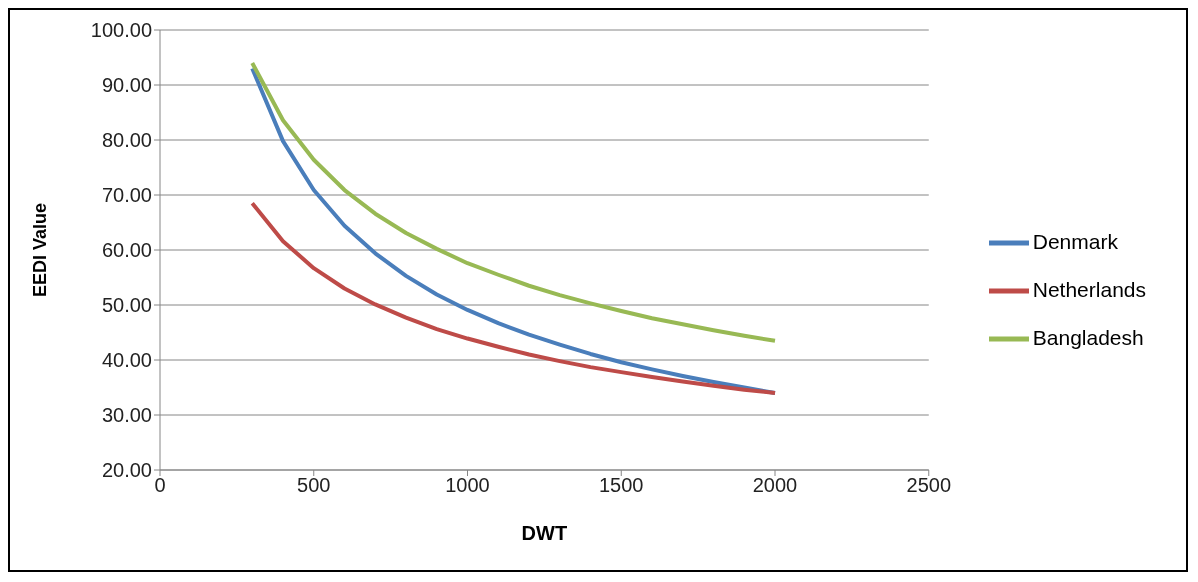 Image resolution: width=1198 pixels, height=582 pixels. I want to click on y-tick-label: 40.00, so click(126, 360).